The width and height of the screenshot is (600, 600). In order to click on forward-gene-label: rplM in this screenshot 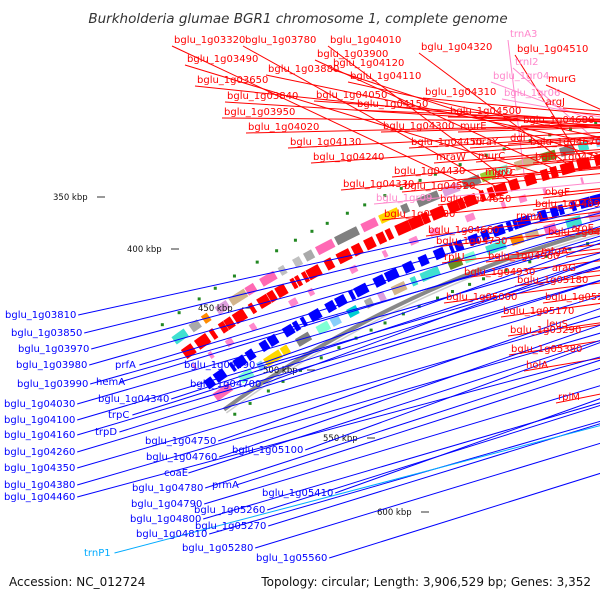, I will do `click(569, 397)`.